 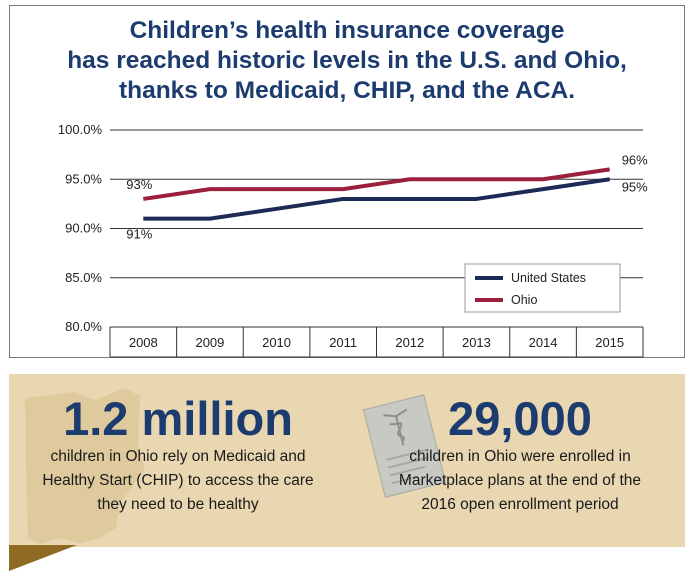 I want to click on stat-description-line: children in Ohio were enrolled in, so click(x=520, y=456).